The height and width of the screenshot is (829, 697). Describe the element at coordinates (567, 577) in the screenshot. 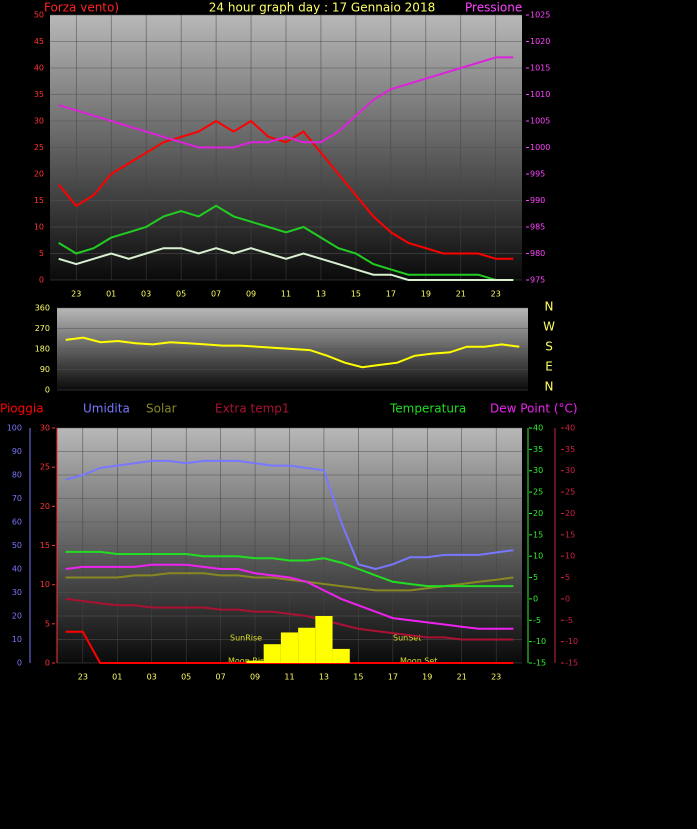

I see `y4-tick-label: 5` at that location.